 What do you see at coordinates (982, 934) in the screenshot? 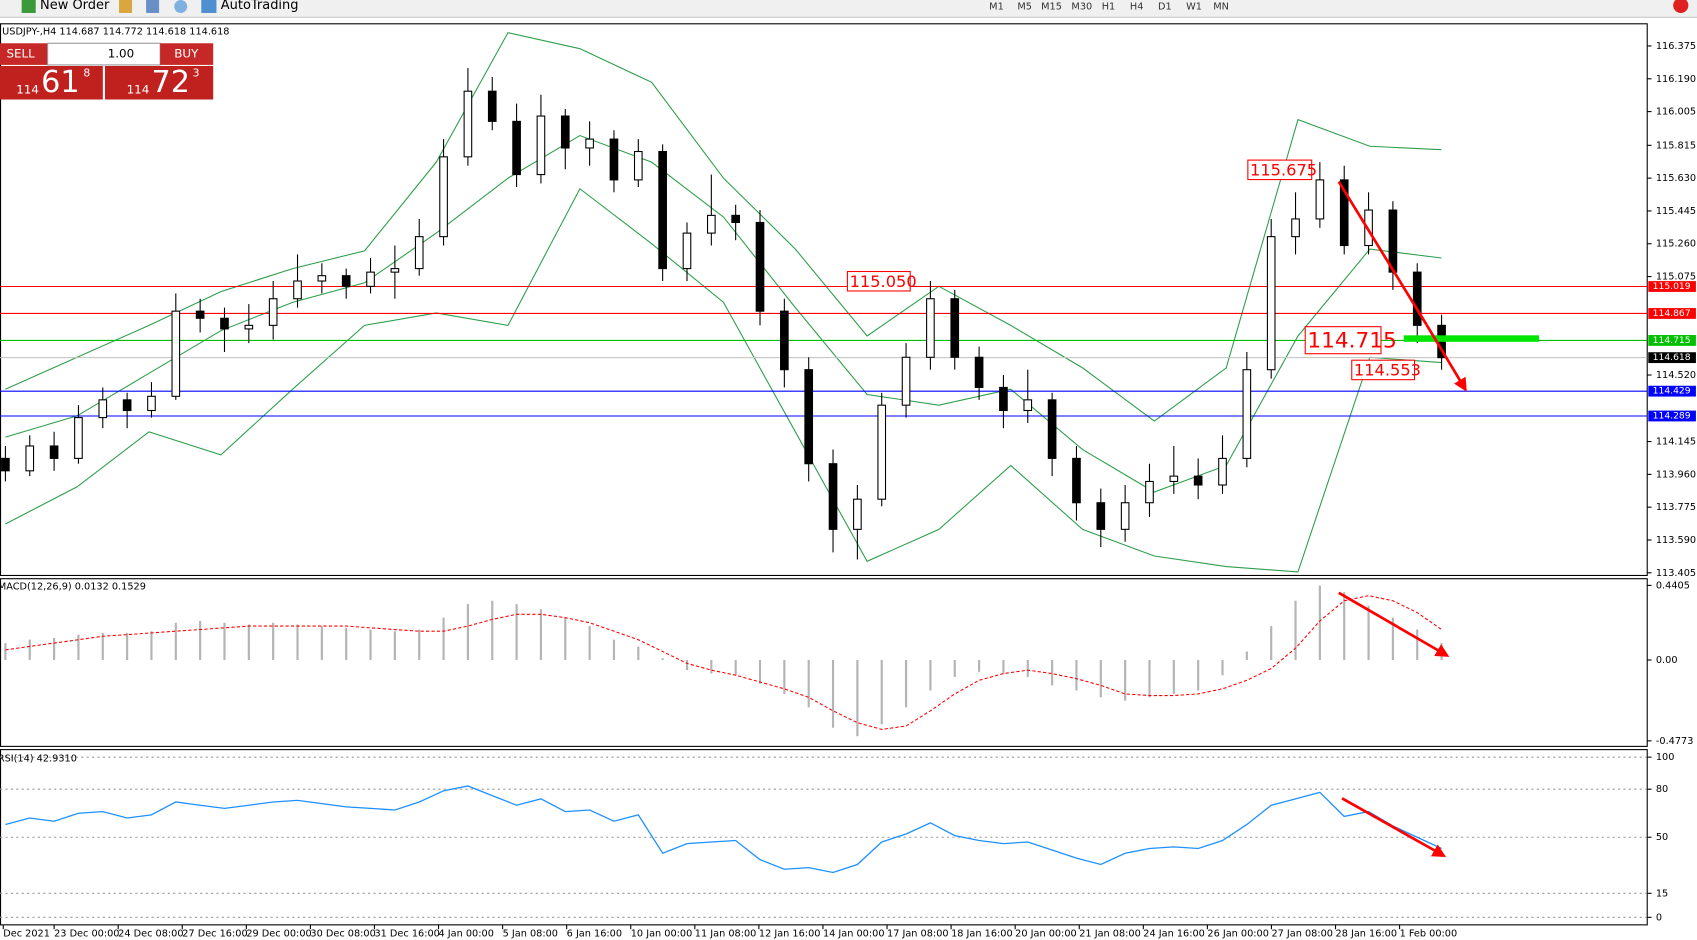
I see `x-tick-label: 18 Jan 16:00` at bounding box center [982, 934].